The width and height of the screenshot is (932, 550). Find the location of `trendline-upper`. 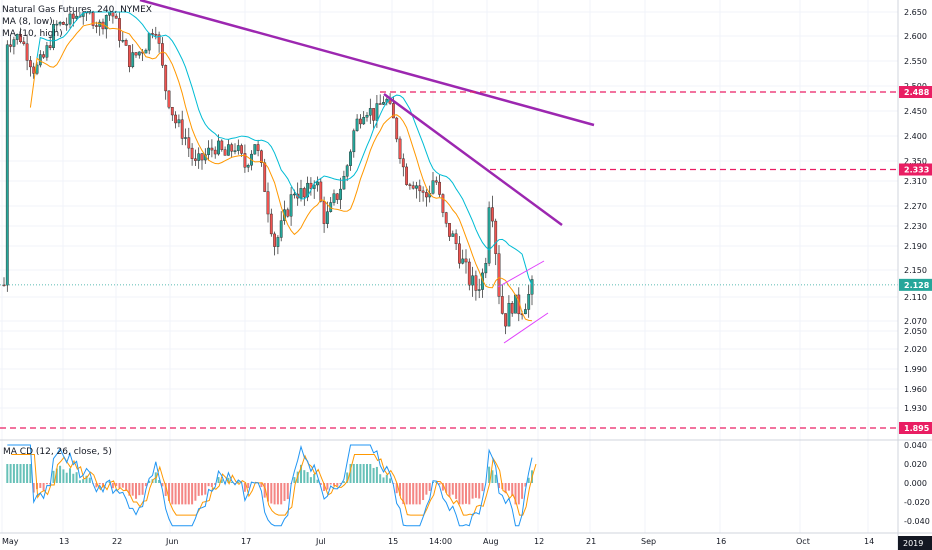

trendline-upper is located at coordinates (367, 63).